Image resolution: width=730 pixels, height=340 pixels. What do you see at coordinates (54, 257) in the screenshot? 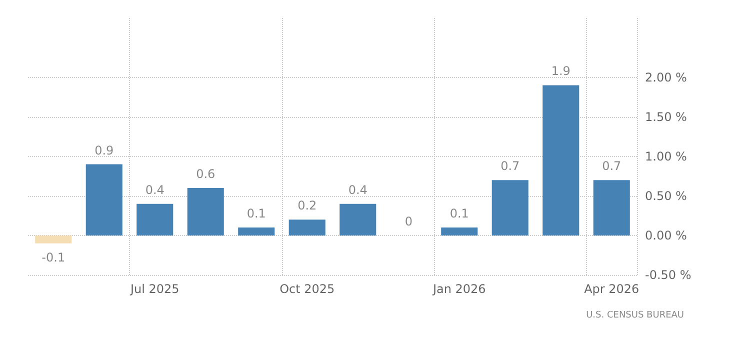
I see `data-label: -0.1` at bounding box center [54, 257].